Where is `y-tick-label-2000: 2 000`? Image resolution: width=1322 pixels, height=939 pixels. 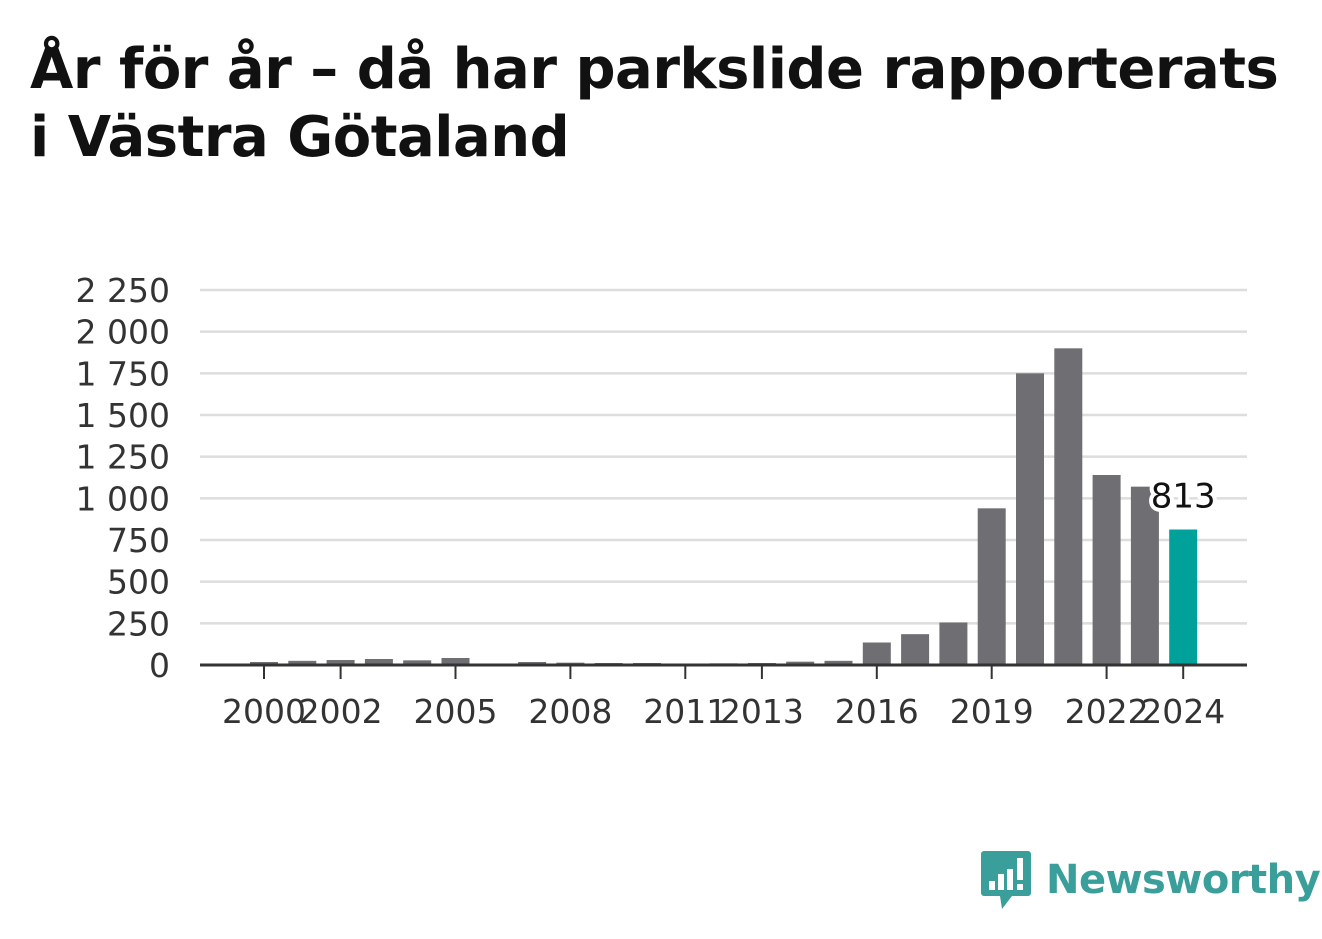
y-tick-label-2000: 2 000 is located at coordinates (123, 332).